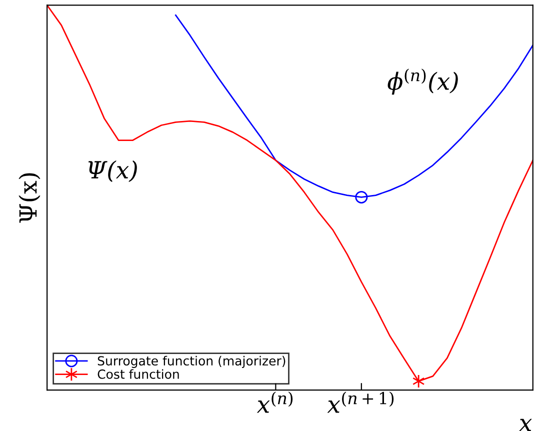 The width and height of the screenshot is (541, 431). I want to click on y-axis-title: Ψ(x), so click(29, 198).